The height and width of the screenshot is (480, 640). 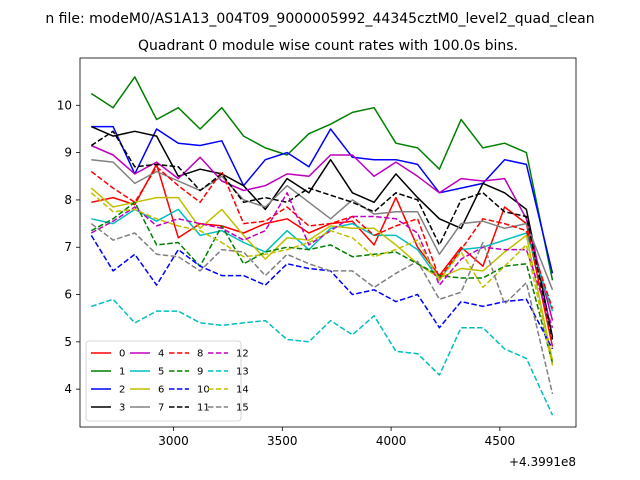 What do you see at coordinates (161, 354) in the screenshot?
I see `legend-label-4: 4` at bounding box center [161, 354].